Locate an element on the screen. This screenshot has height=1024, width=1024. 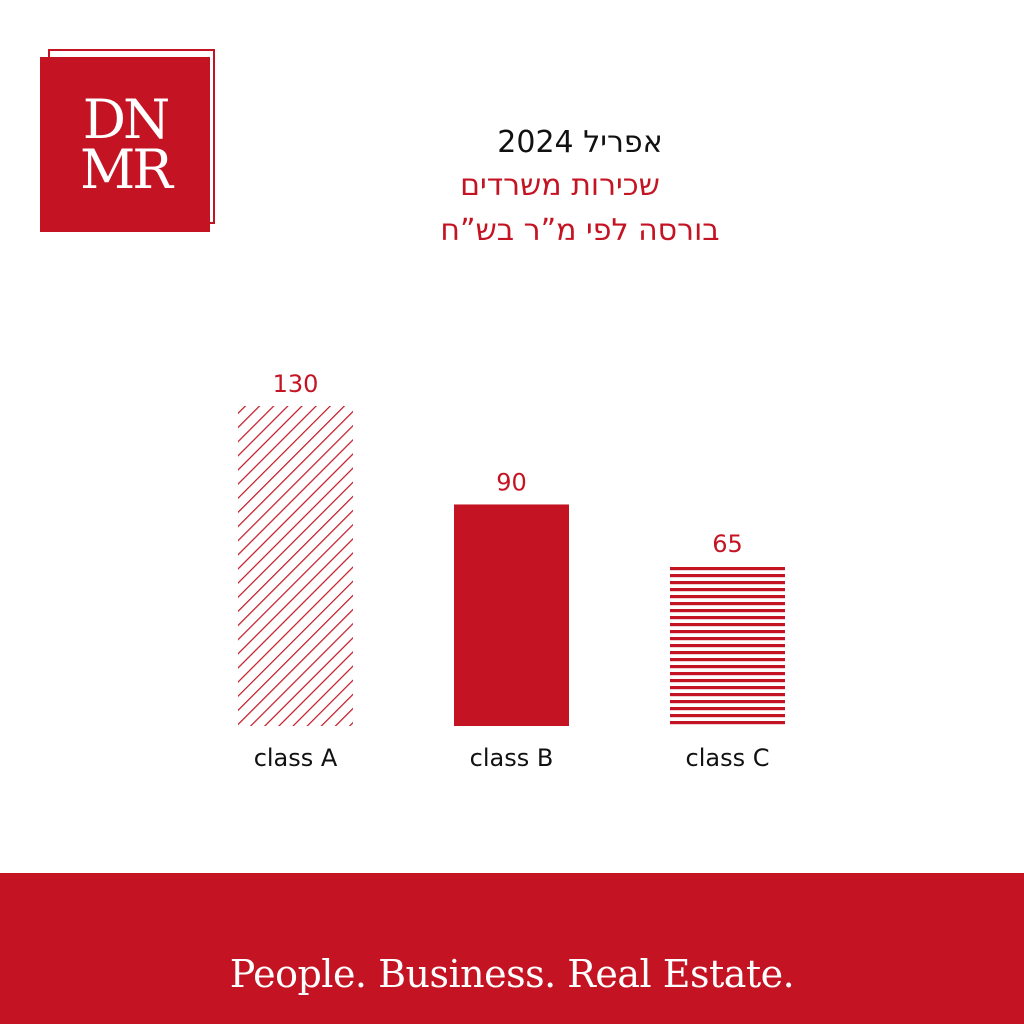
logo-box: DN MR is located at coordinates (125, 144).